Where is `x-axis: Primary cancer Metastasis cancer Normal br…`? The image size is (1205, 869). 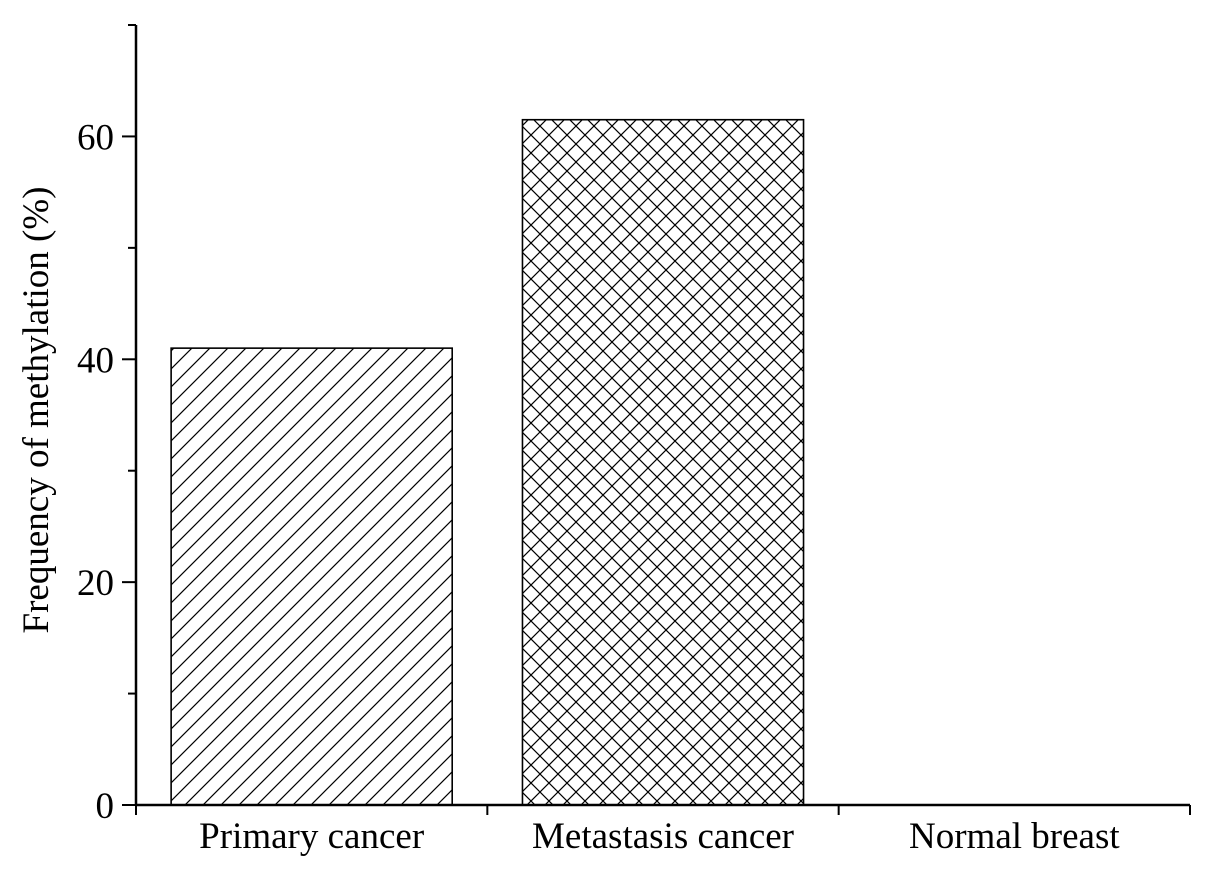 x-axis: Primary cancer Metastasis cancer Normal br… is located at coordinates (663, 830).